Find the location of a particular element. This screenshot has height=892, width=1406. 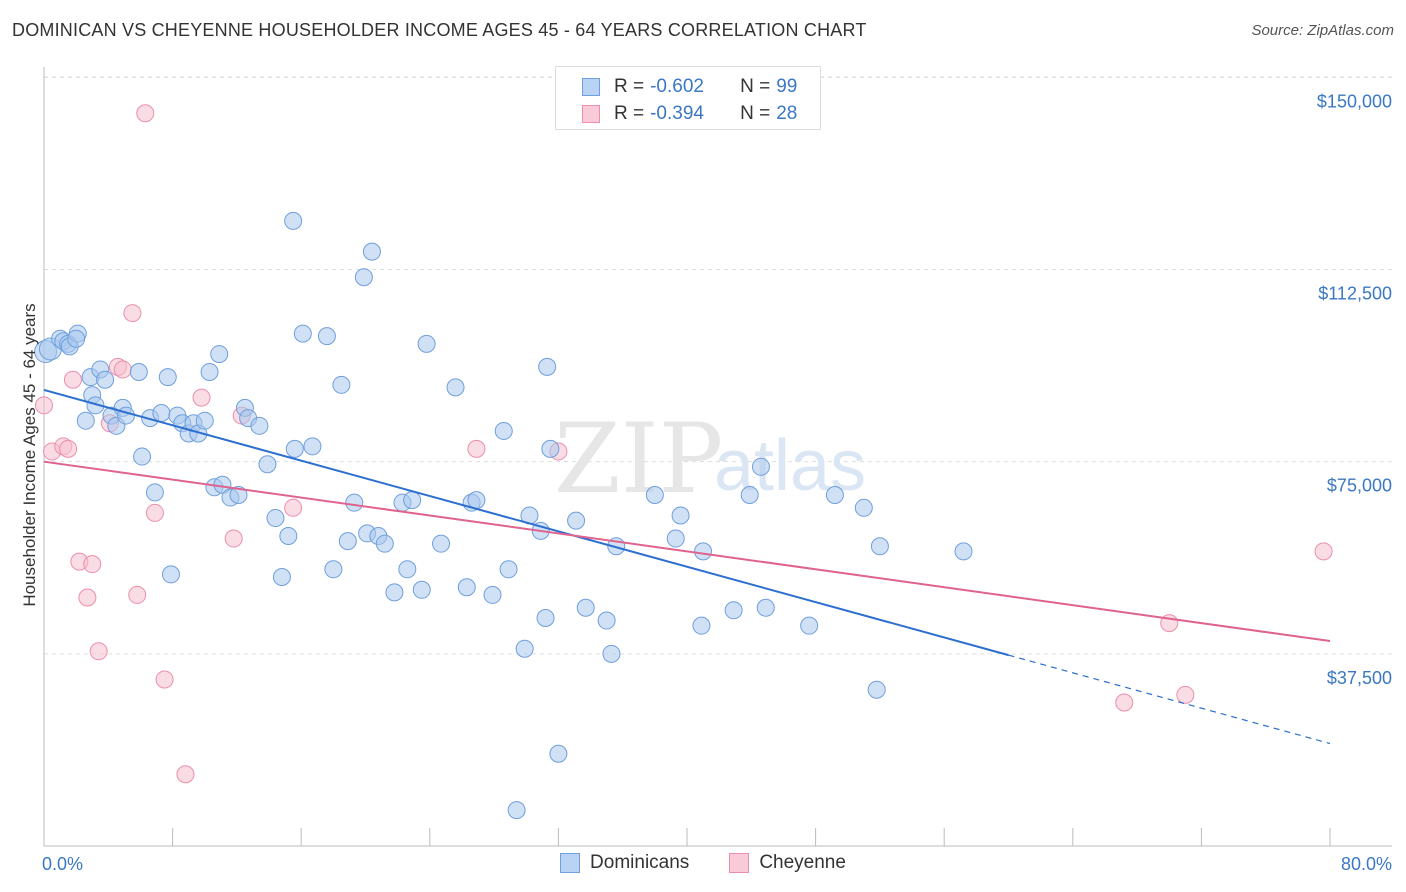

watermark: ZIP atlas is located at coordinates (710, 459).